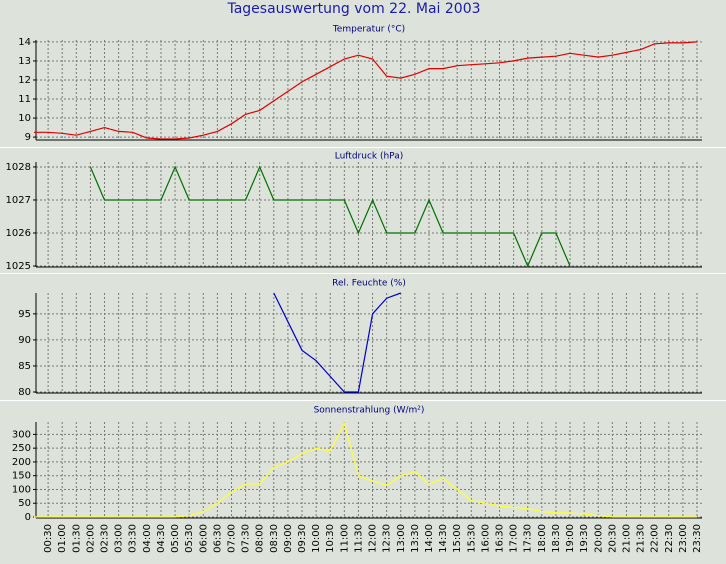 The image size is (726, 564). Describe the element at coordinates (316, 538) in the screenshot. I see `x-tick-label: 10:00` at that location.